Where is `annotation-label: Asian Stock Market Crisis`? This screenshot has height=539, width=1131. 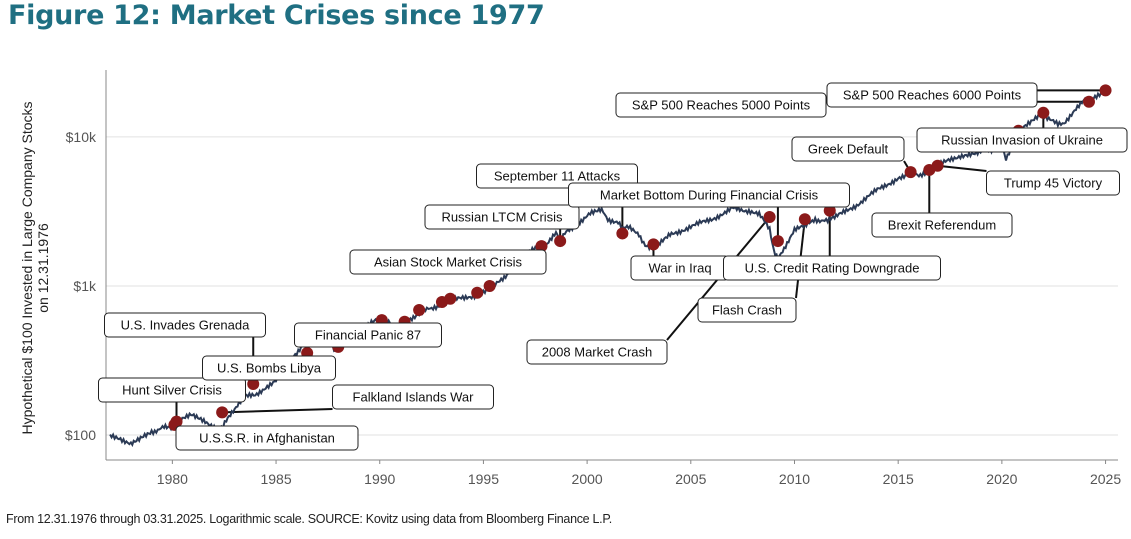 annotation-label: Asian Stock Market Crisis is located at coordinates (448, 262).